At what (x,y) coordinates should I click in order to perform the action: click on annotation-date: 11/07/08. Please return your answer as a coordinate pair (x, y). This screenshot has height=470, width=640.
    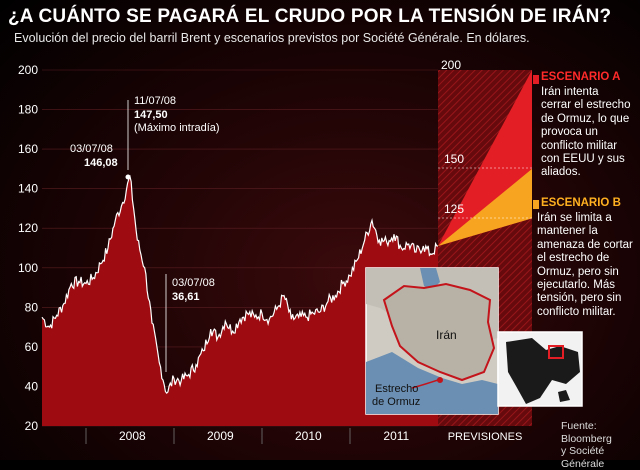
    Looking at the image, I should click on (155, 101).